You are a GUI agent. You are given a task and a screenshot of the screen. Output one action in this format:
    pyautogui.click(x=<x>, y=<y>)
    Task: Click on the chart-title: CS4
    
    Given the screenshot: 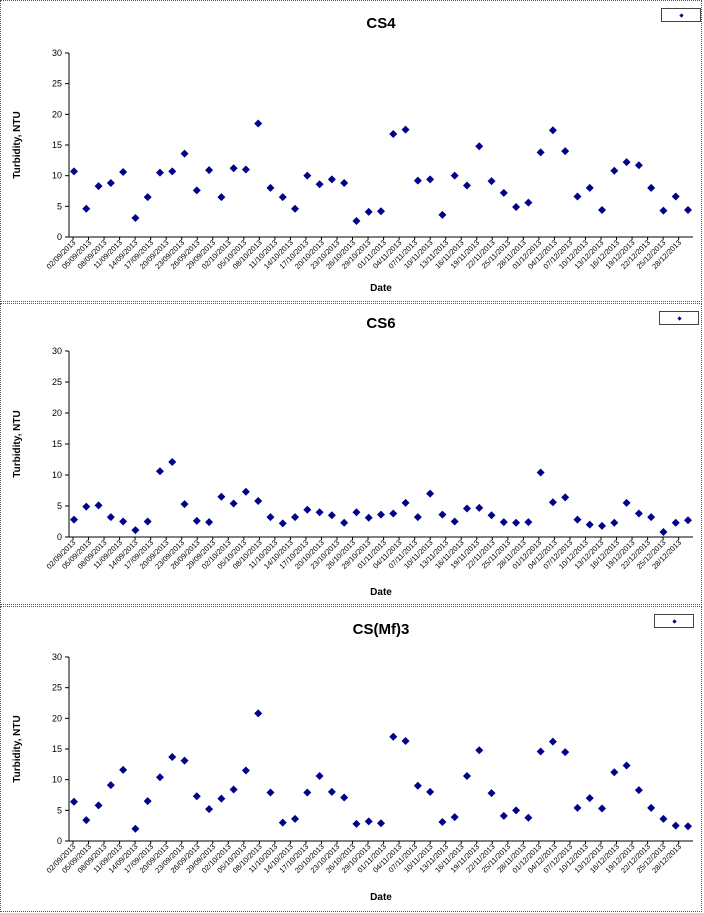 What is the action you would take?
    pyautogui.click(x=381, y=23)
    